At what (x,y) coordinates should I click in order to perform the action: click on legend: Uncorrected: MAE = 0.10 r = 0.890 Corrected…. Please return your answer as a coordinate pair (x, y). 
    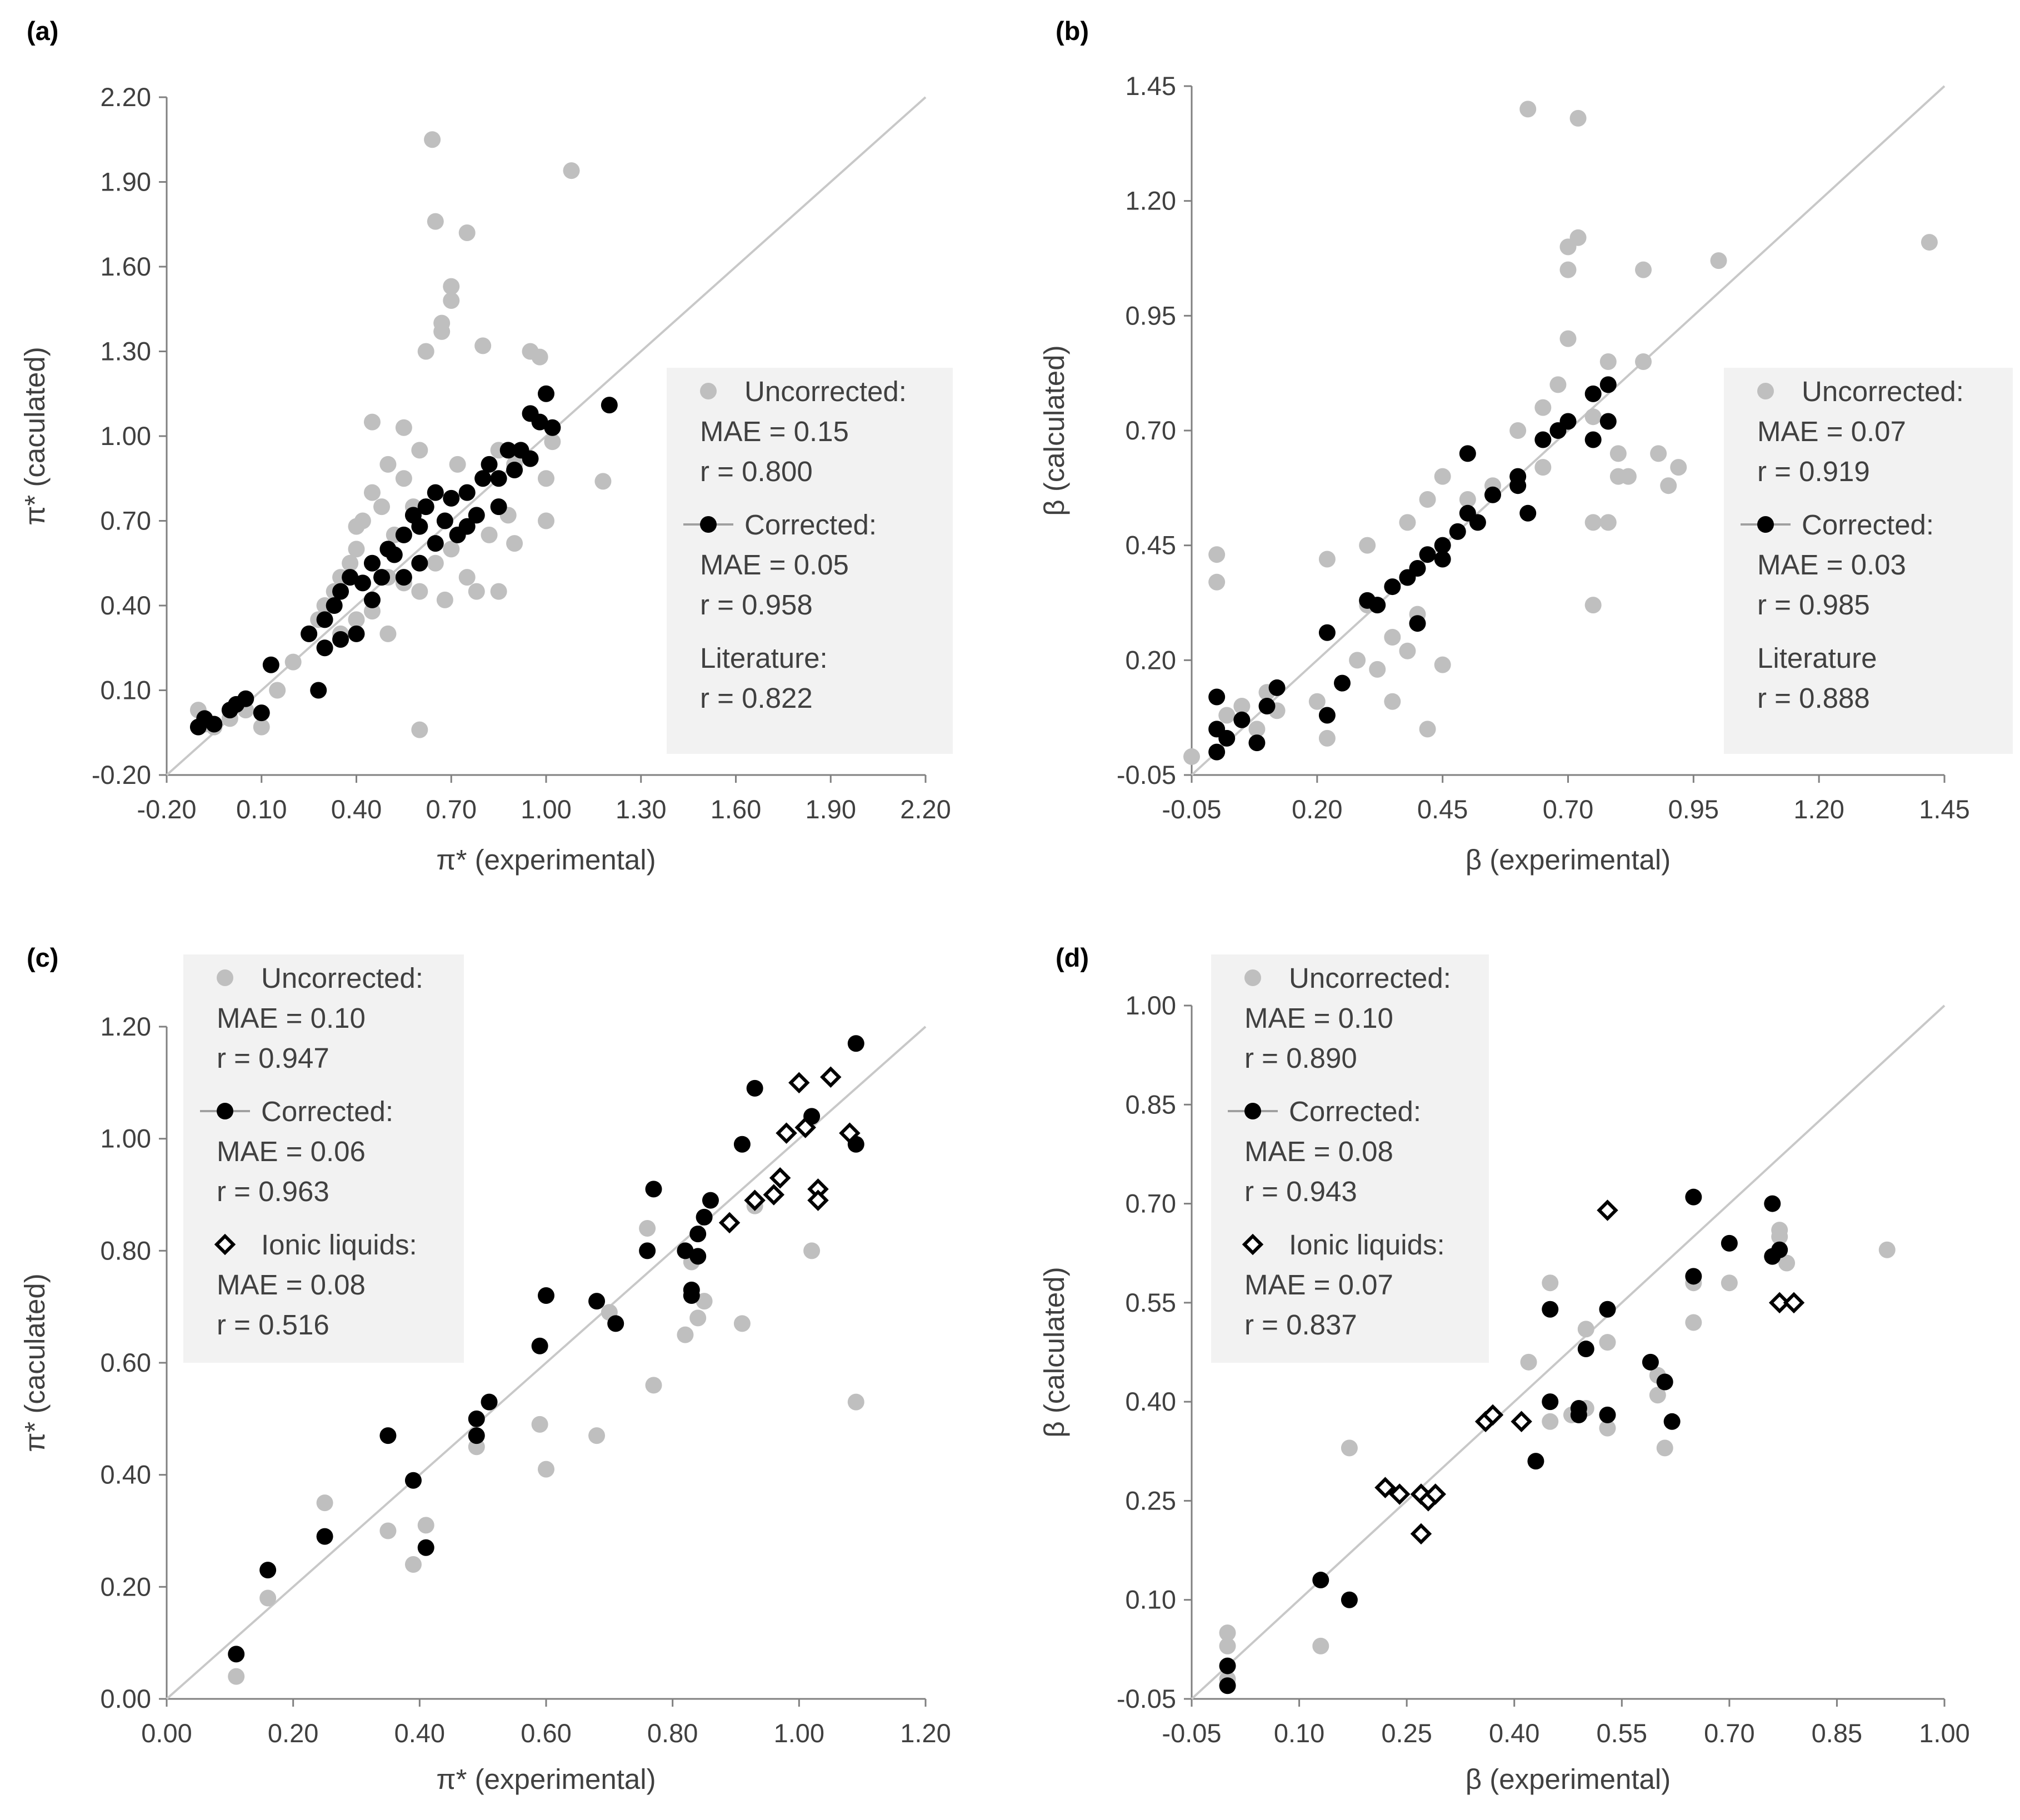
    Looking at the image, I should click on (1350, 1159).